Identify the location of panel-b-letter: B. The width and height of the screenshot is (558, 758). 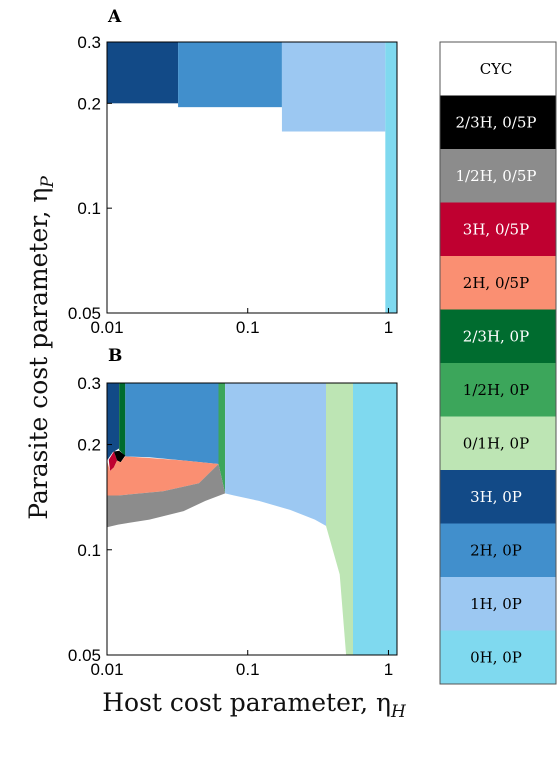
(115, 356).